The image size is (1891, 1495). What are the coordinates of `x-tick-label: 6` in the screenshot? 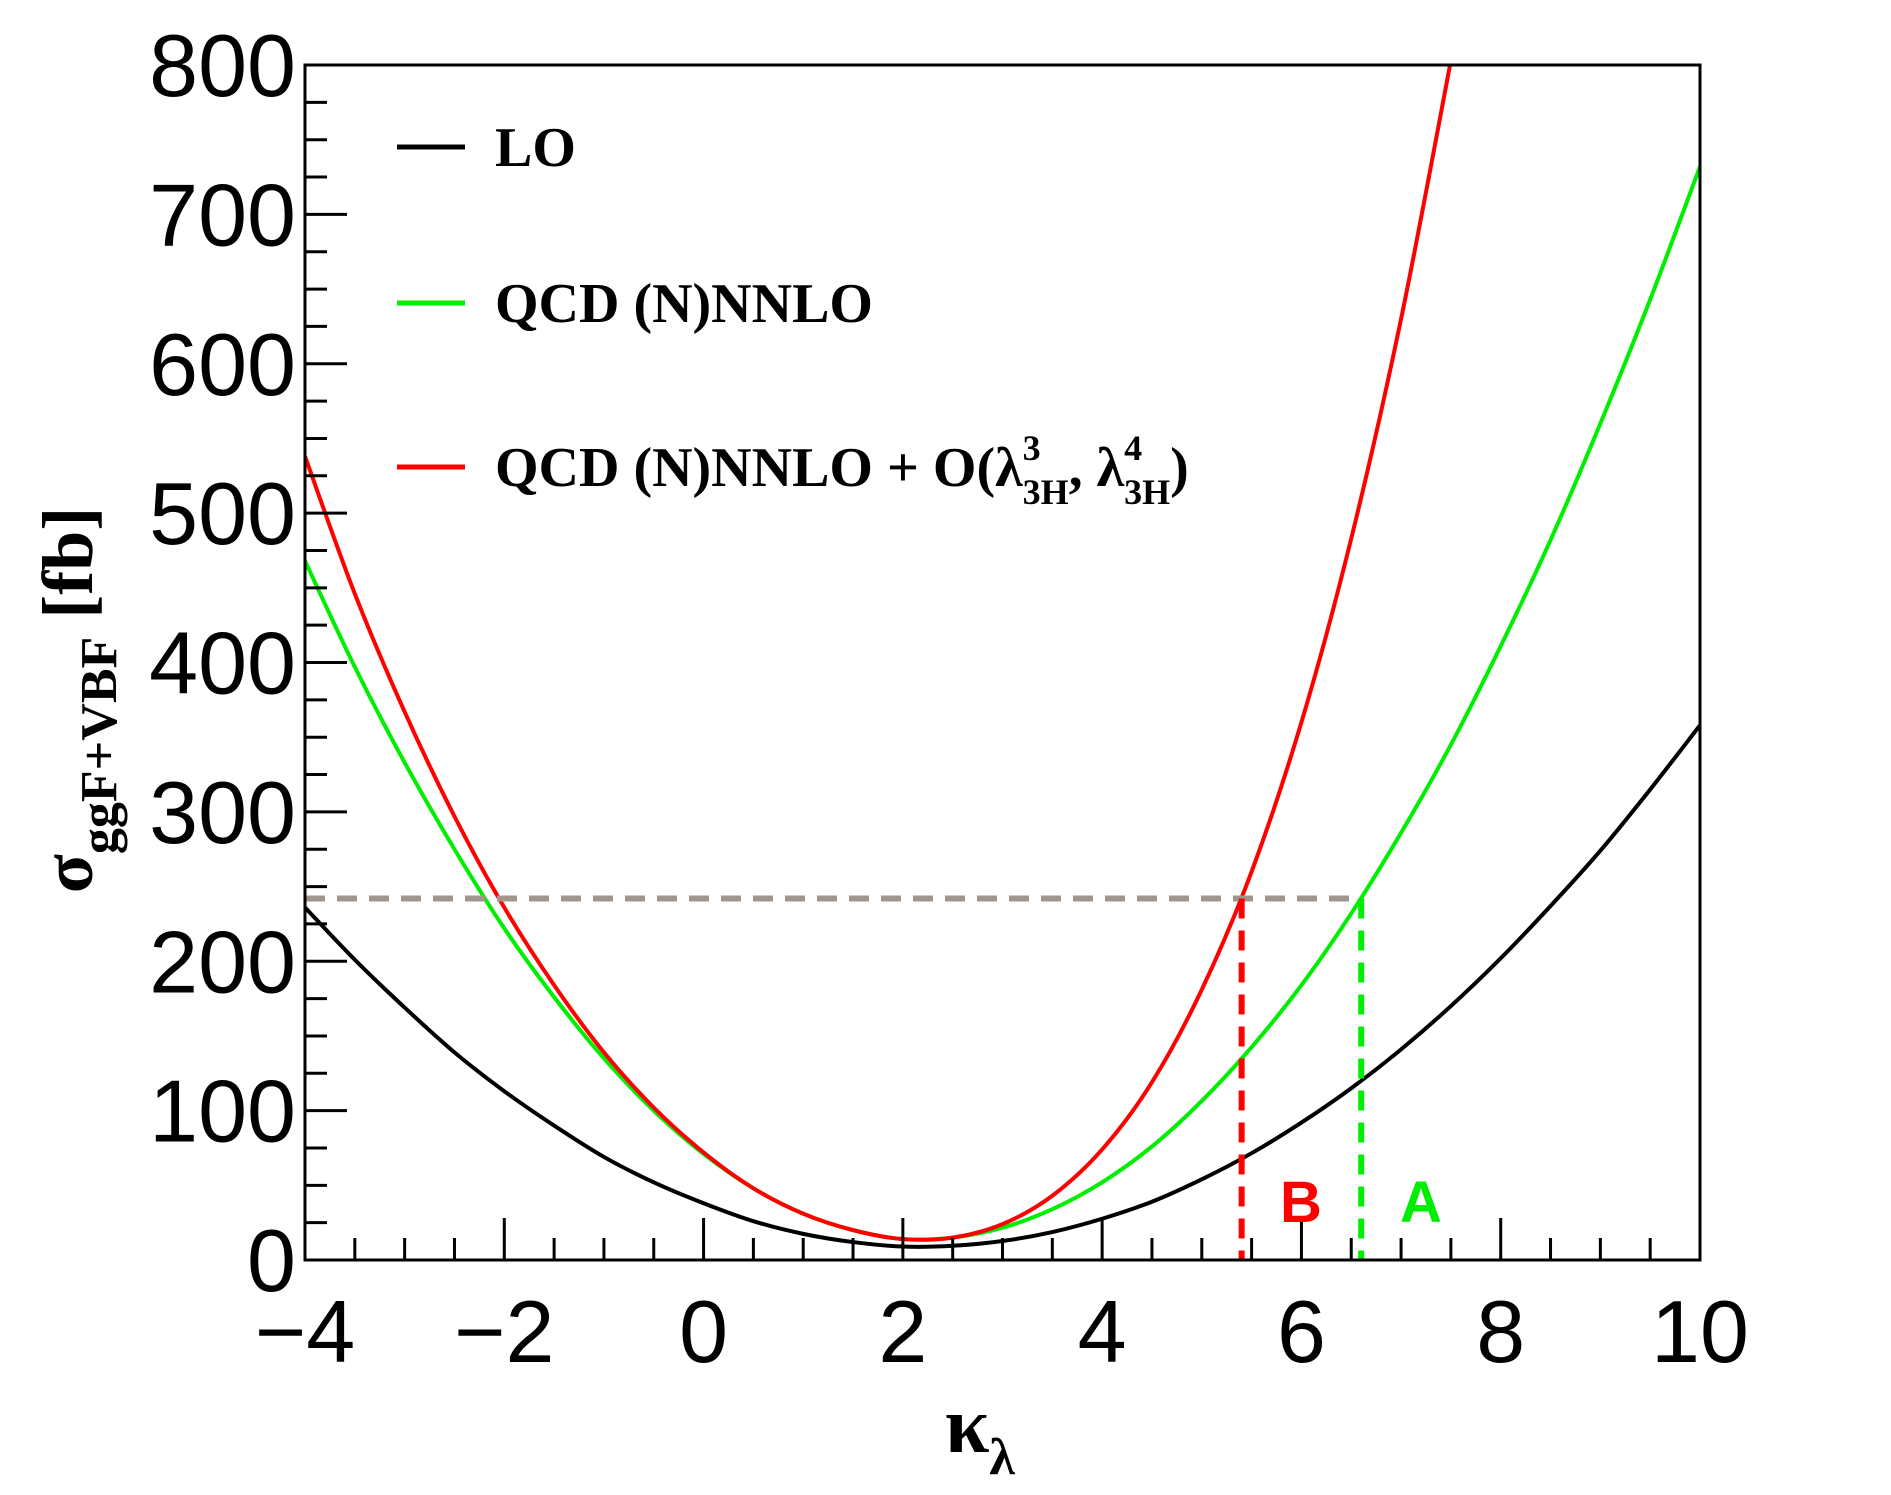 It's located at (1301, 1331).